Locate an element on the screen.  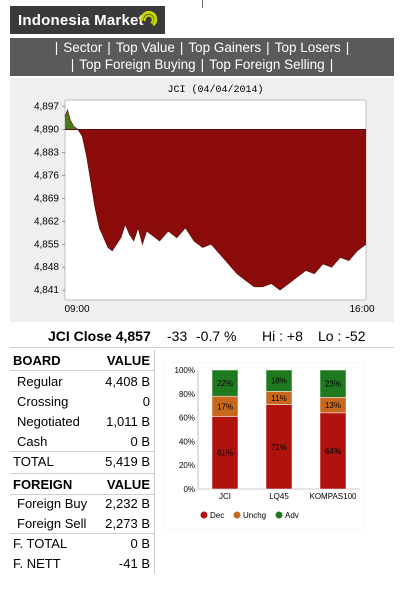
y-tick-label: 4,883 is located at coordinates (46, 152).